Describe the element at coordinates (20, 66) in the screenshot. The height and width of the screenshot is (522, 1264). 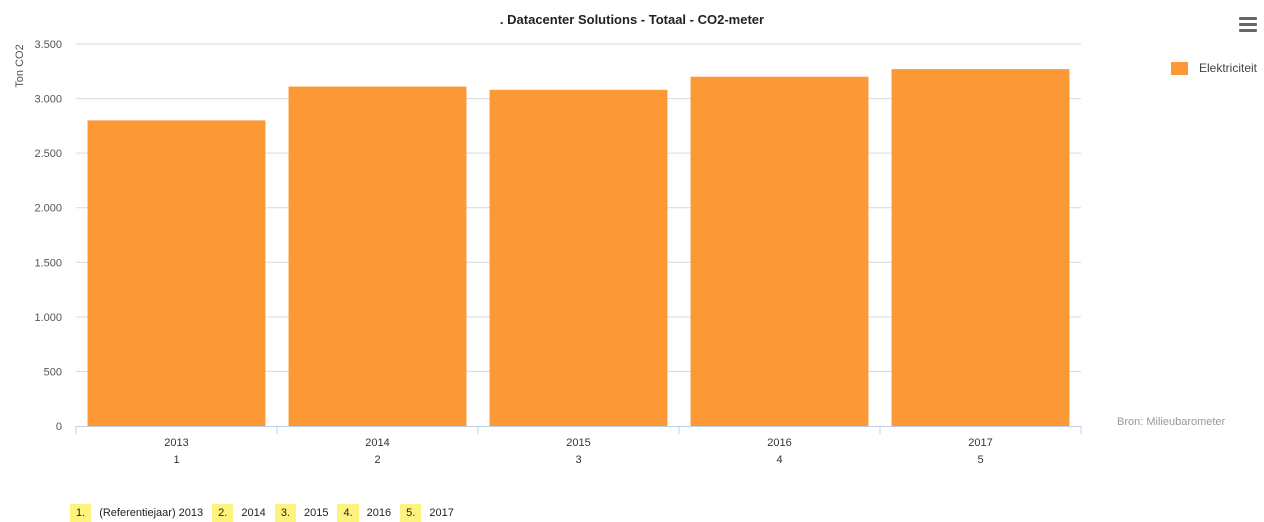
I see `y-axis-label: Ton CO2` at that location.